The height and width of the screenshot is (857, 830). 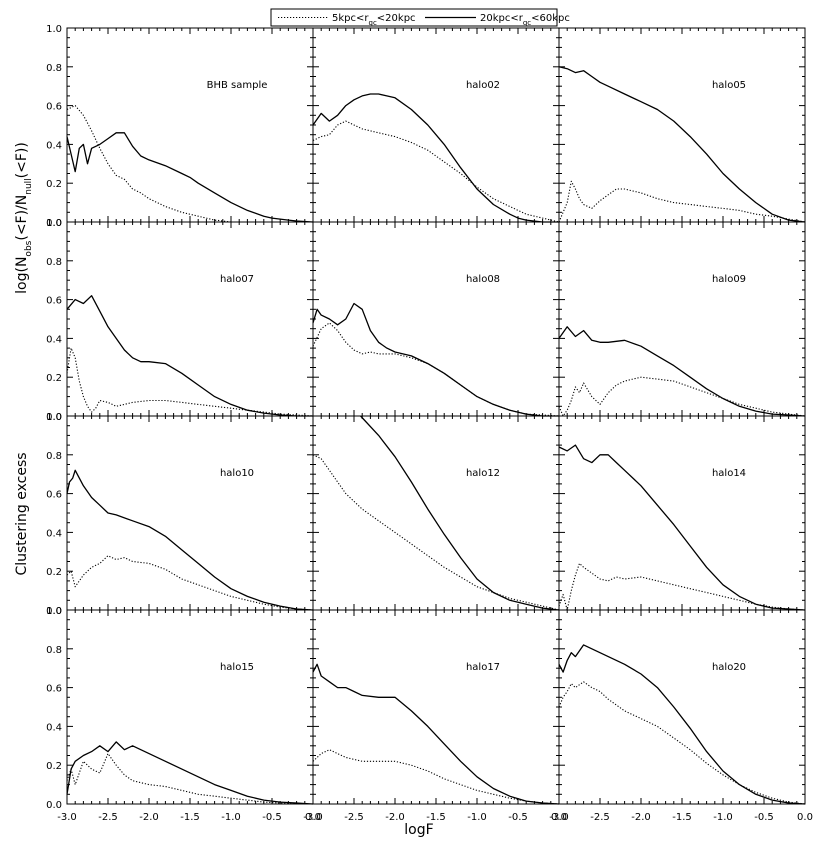 I want to click on panel-halo09: halo09, so click(x=682, y=319).